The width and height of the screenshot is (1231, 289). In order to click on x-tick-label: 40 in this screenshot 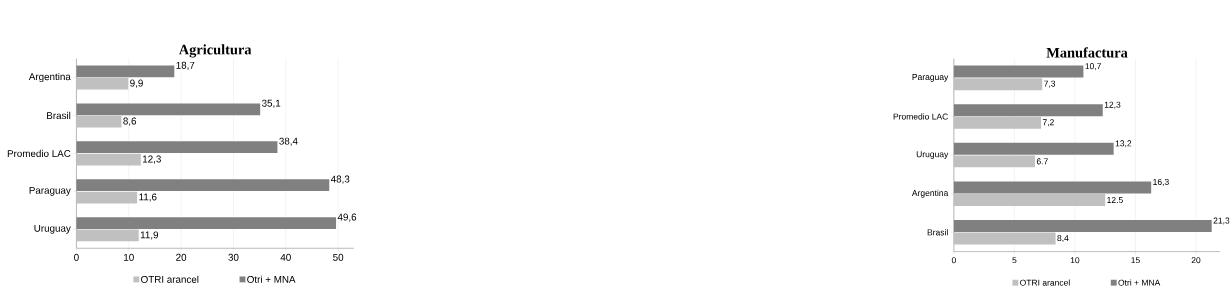, I will do `click(285, 257)`.